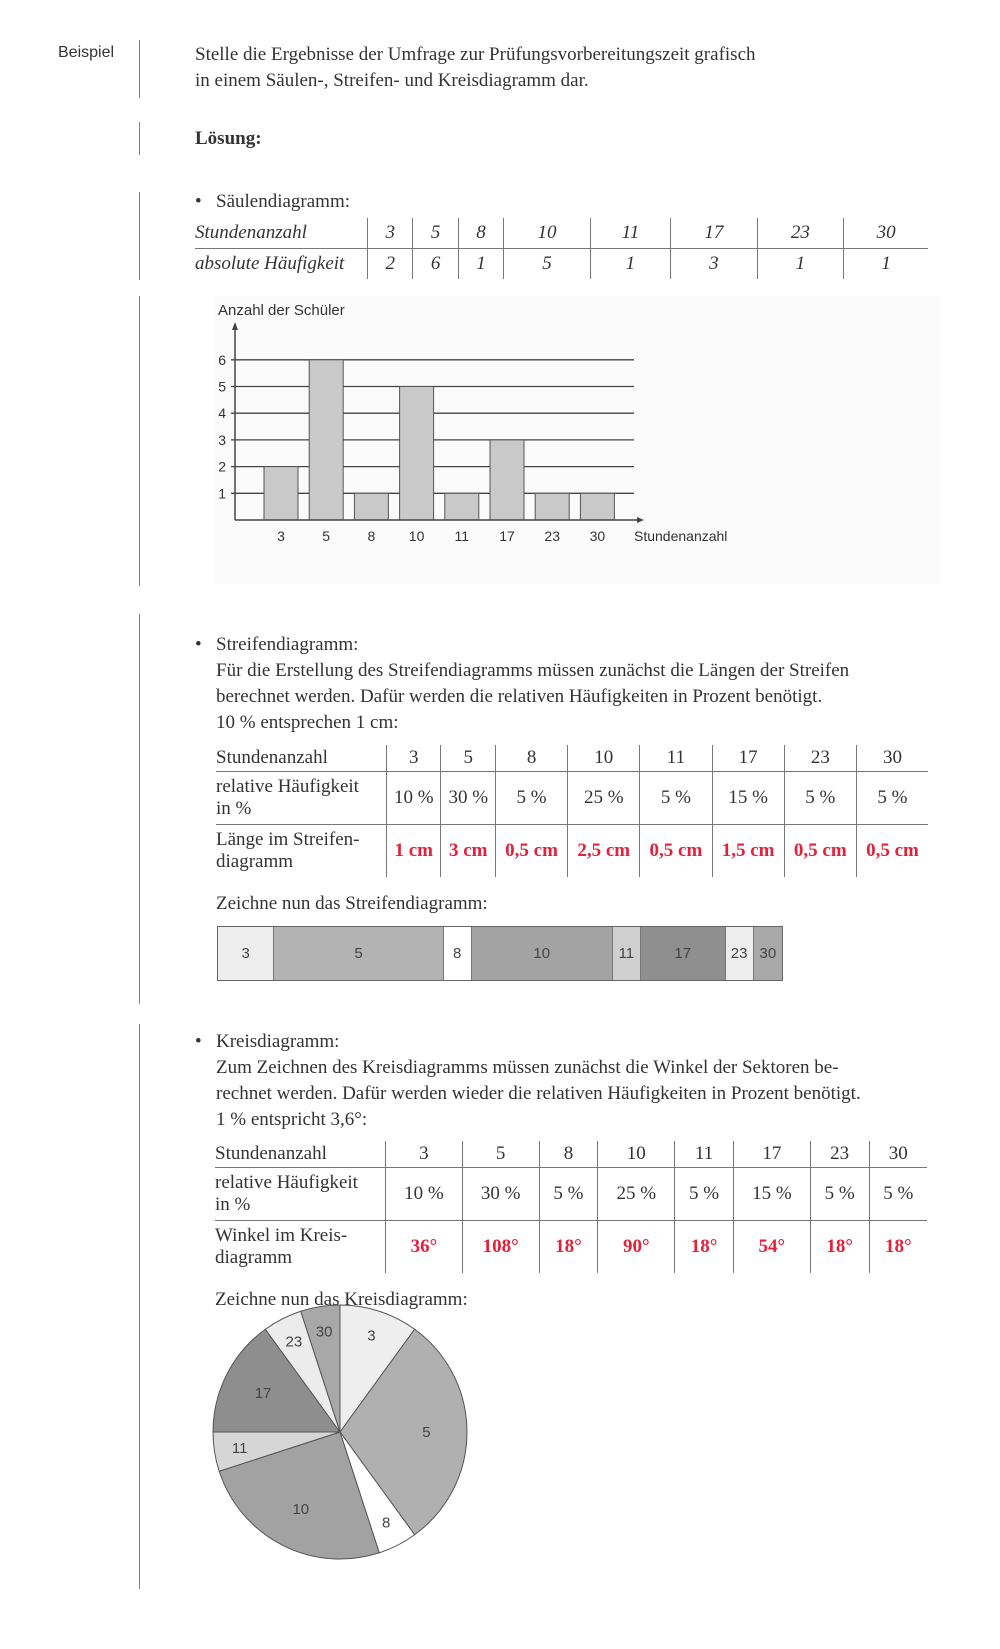 Image resolution: width=1000 pixels, height=1649 pixels. Describe the element at coordinates (680, 536) in the screenshot. I see `x-axis-label: Stundenanzahl` at that location.